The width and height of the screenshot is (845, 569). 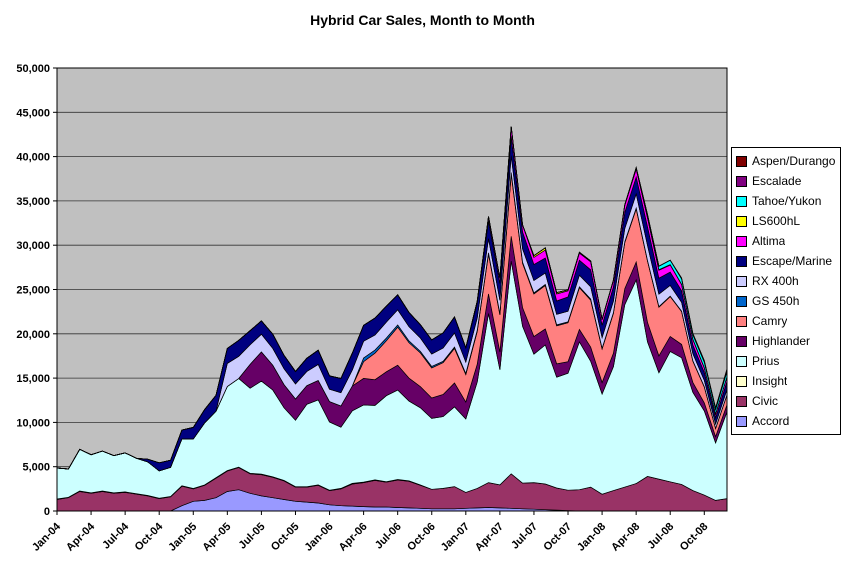 I want to click on x-tick-label: Jul-06, so click(x=388, y=536).